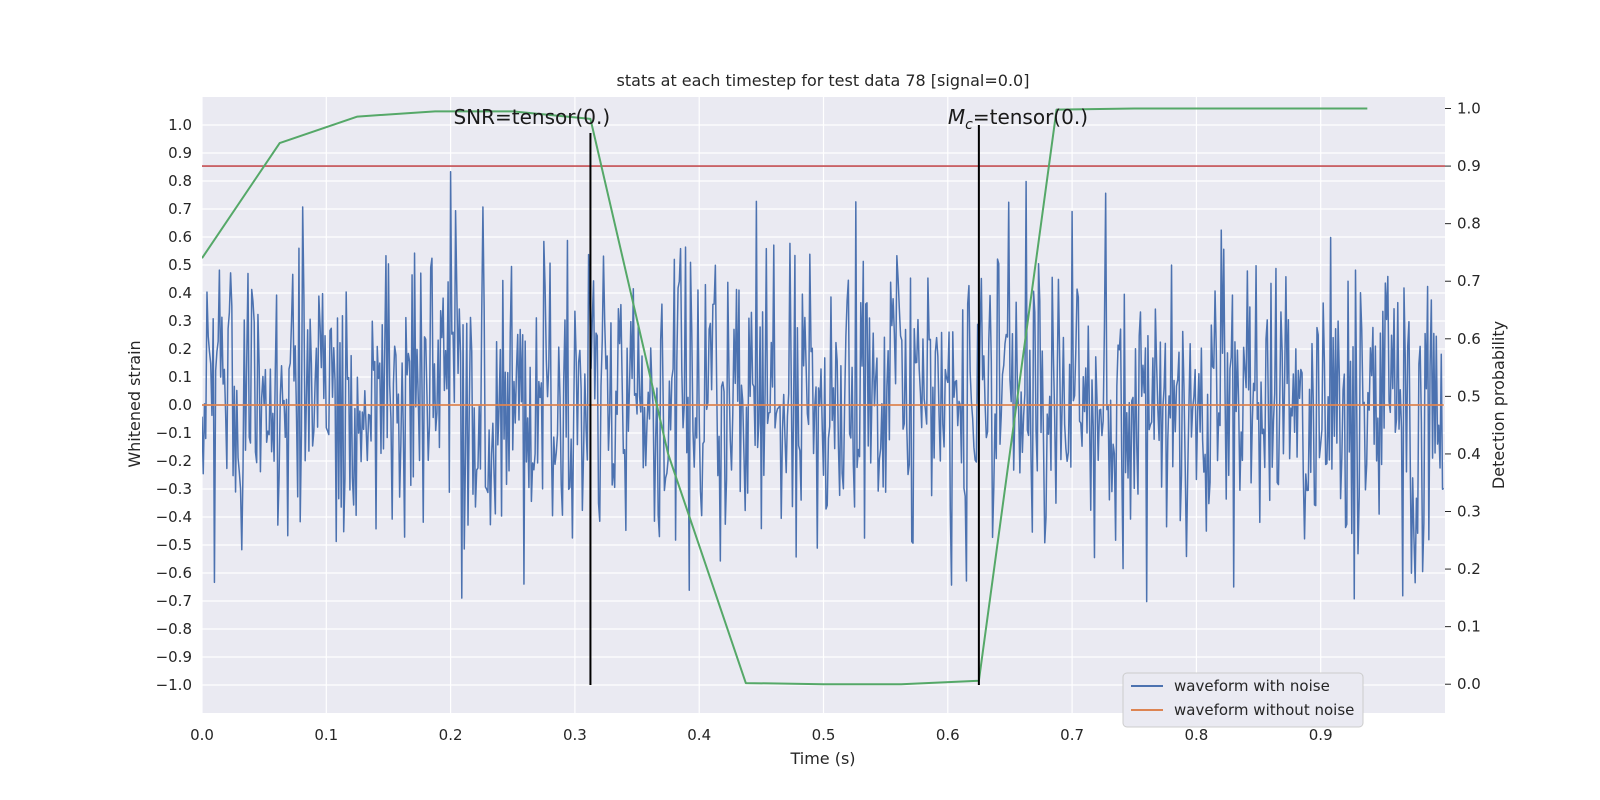 Image resolution: width=1600 pixels, height=800 pixels. I want to click on y-tick-label: −0.1, so click(174, 433).